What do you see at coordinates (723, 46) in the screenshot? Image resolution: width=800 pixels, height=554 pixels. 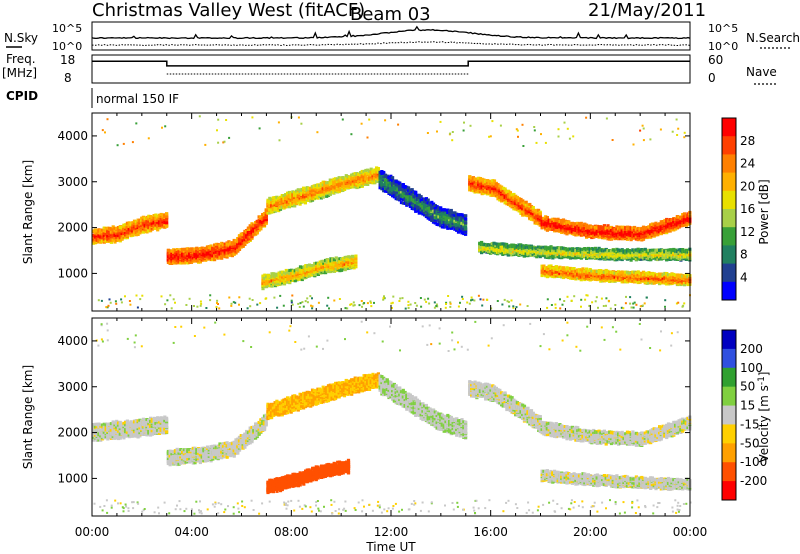 I see `noise-right-tick-bottom: 10^0` at bounding box center [723, 46].